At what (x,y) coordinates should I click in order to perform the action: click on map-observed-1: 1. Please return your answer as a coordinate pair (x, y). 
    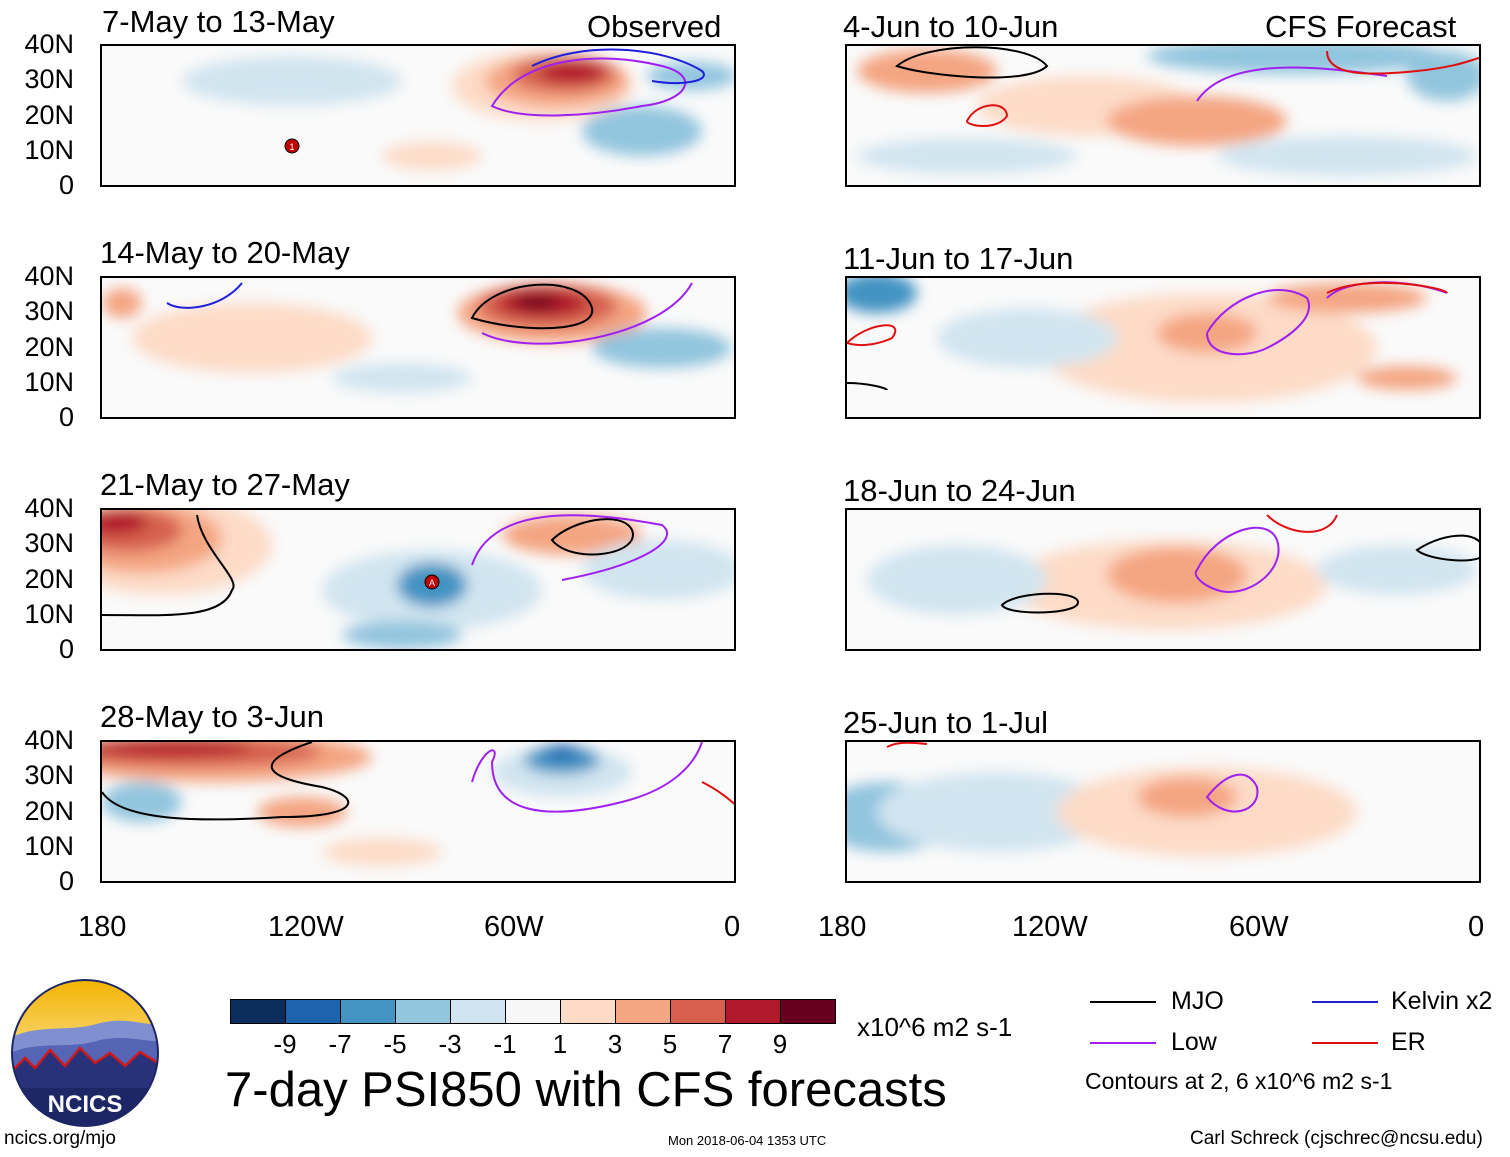
    Looking at the image, I should click on (418, 115).